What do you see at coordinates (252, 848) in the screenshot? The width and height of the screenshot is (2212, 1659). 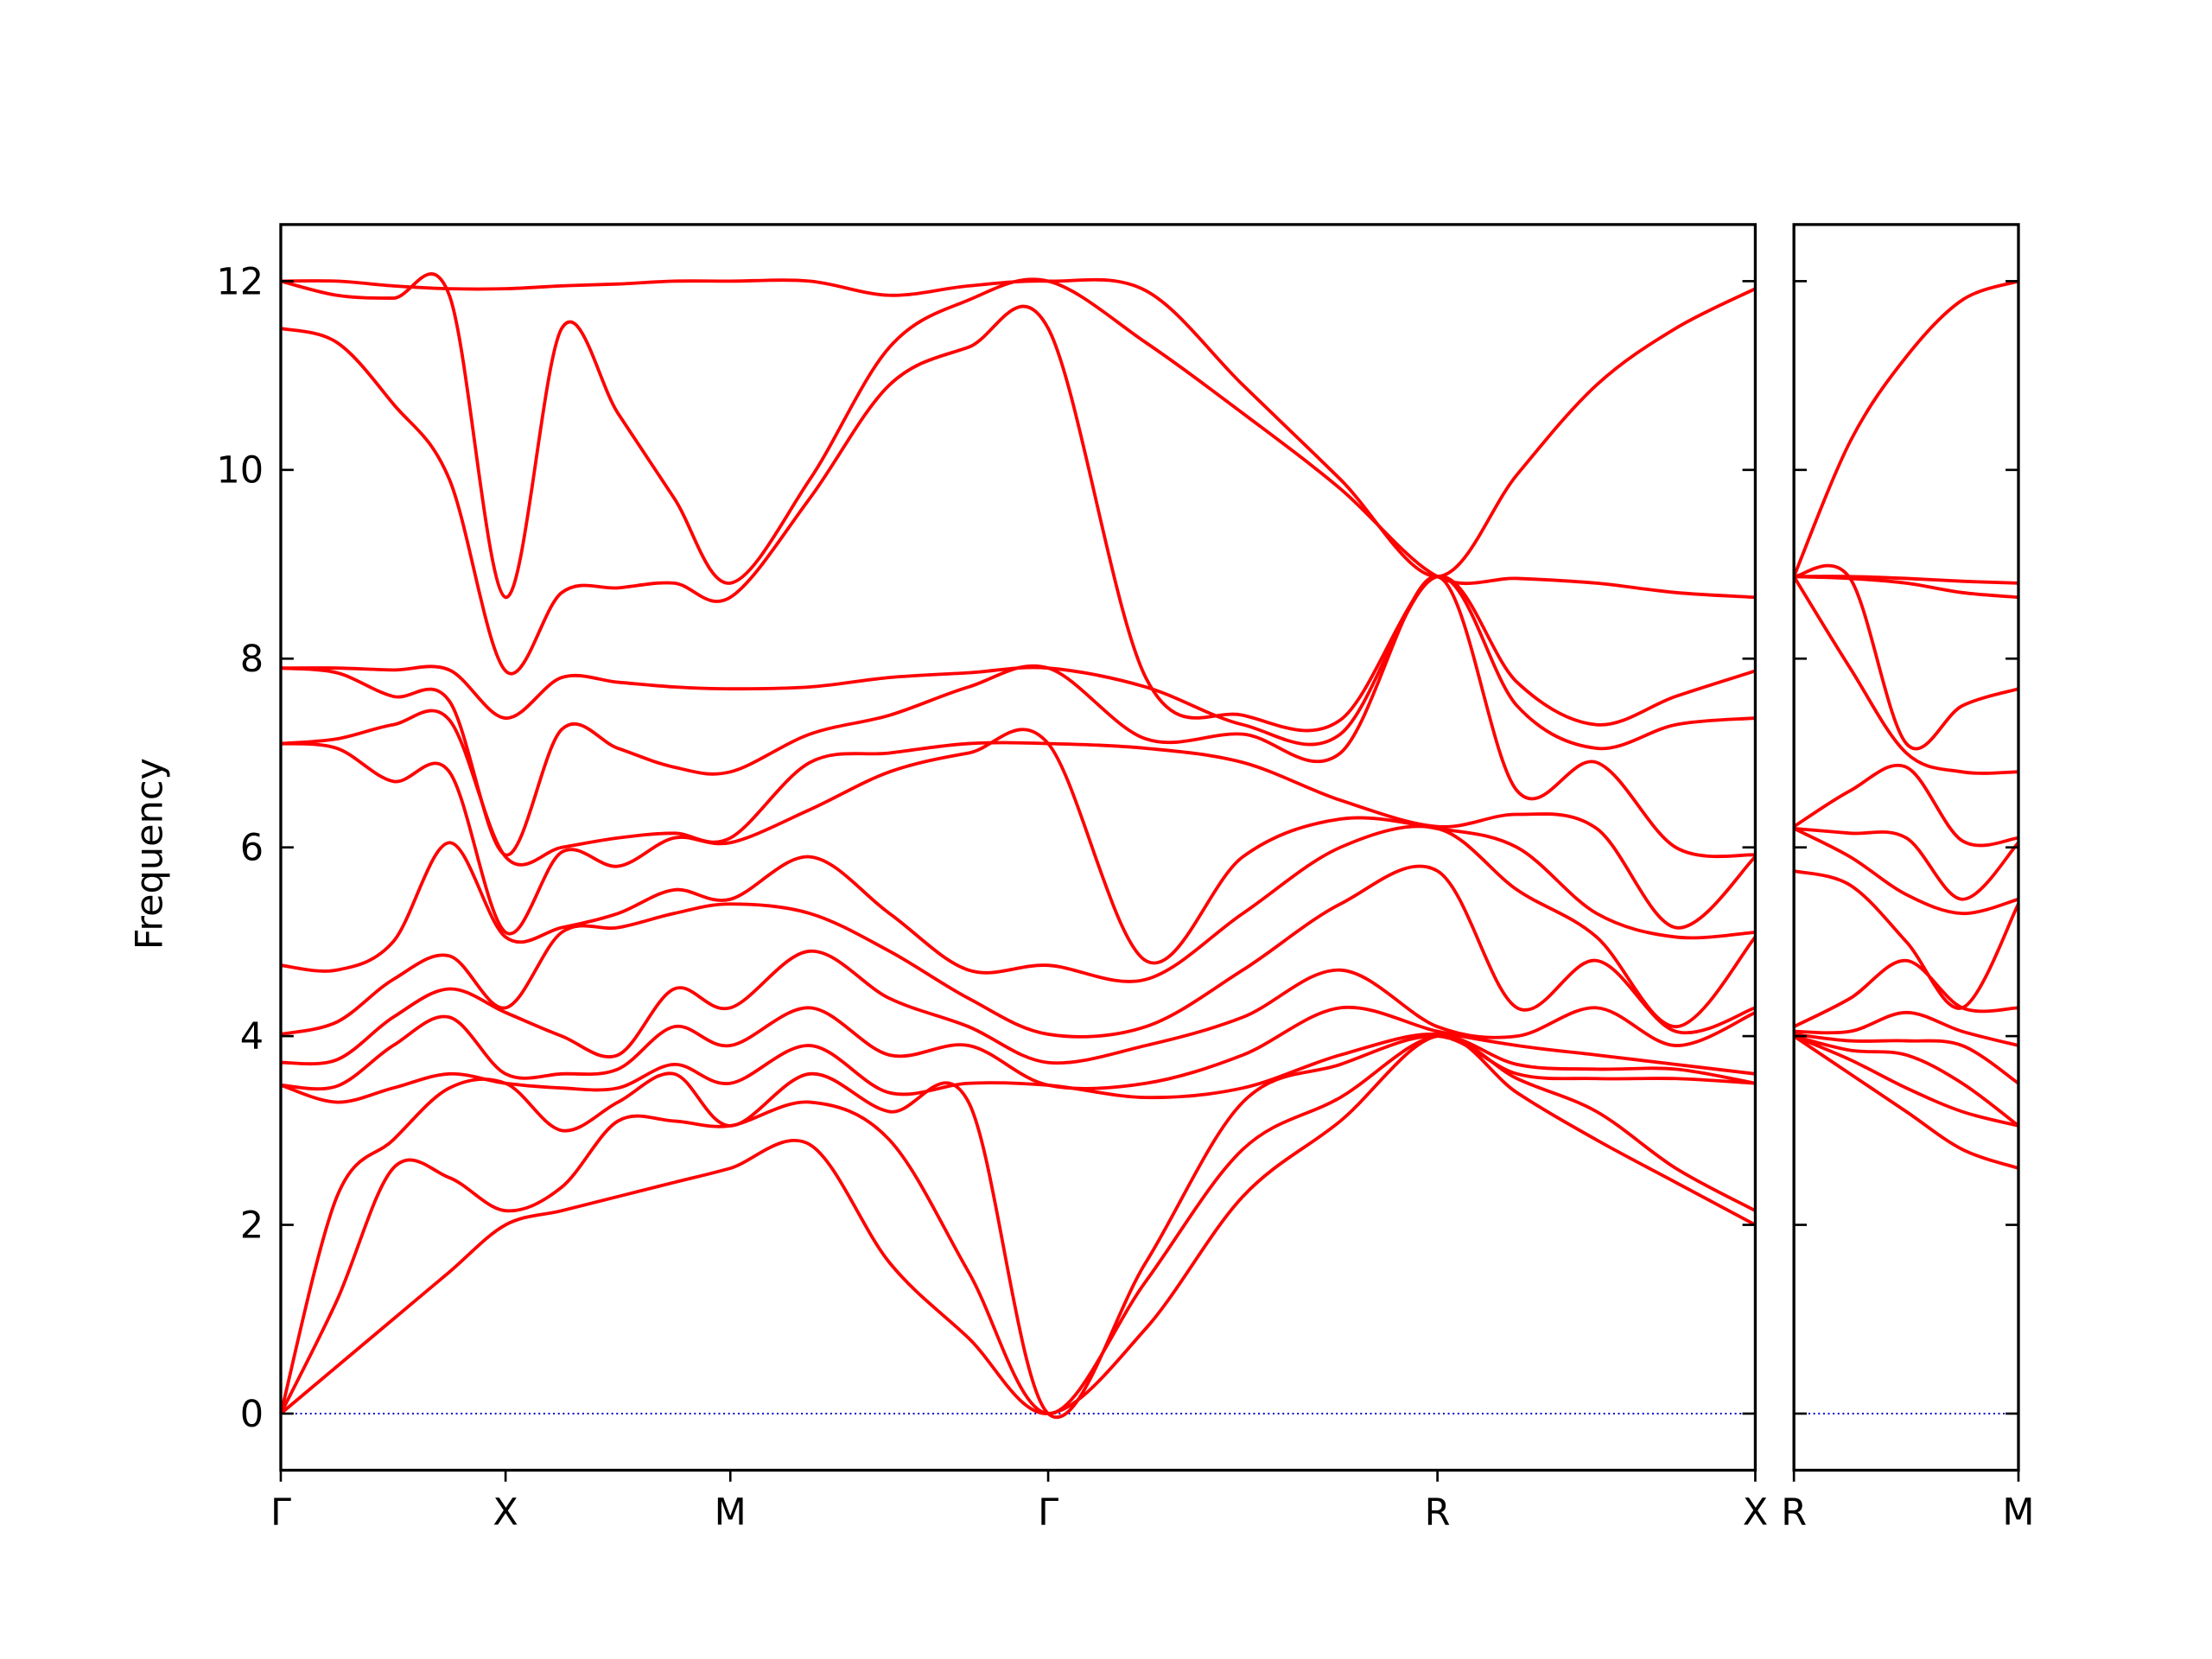 I see `y-tick-label: 6` at bounding box center [252, 848].